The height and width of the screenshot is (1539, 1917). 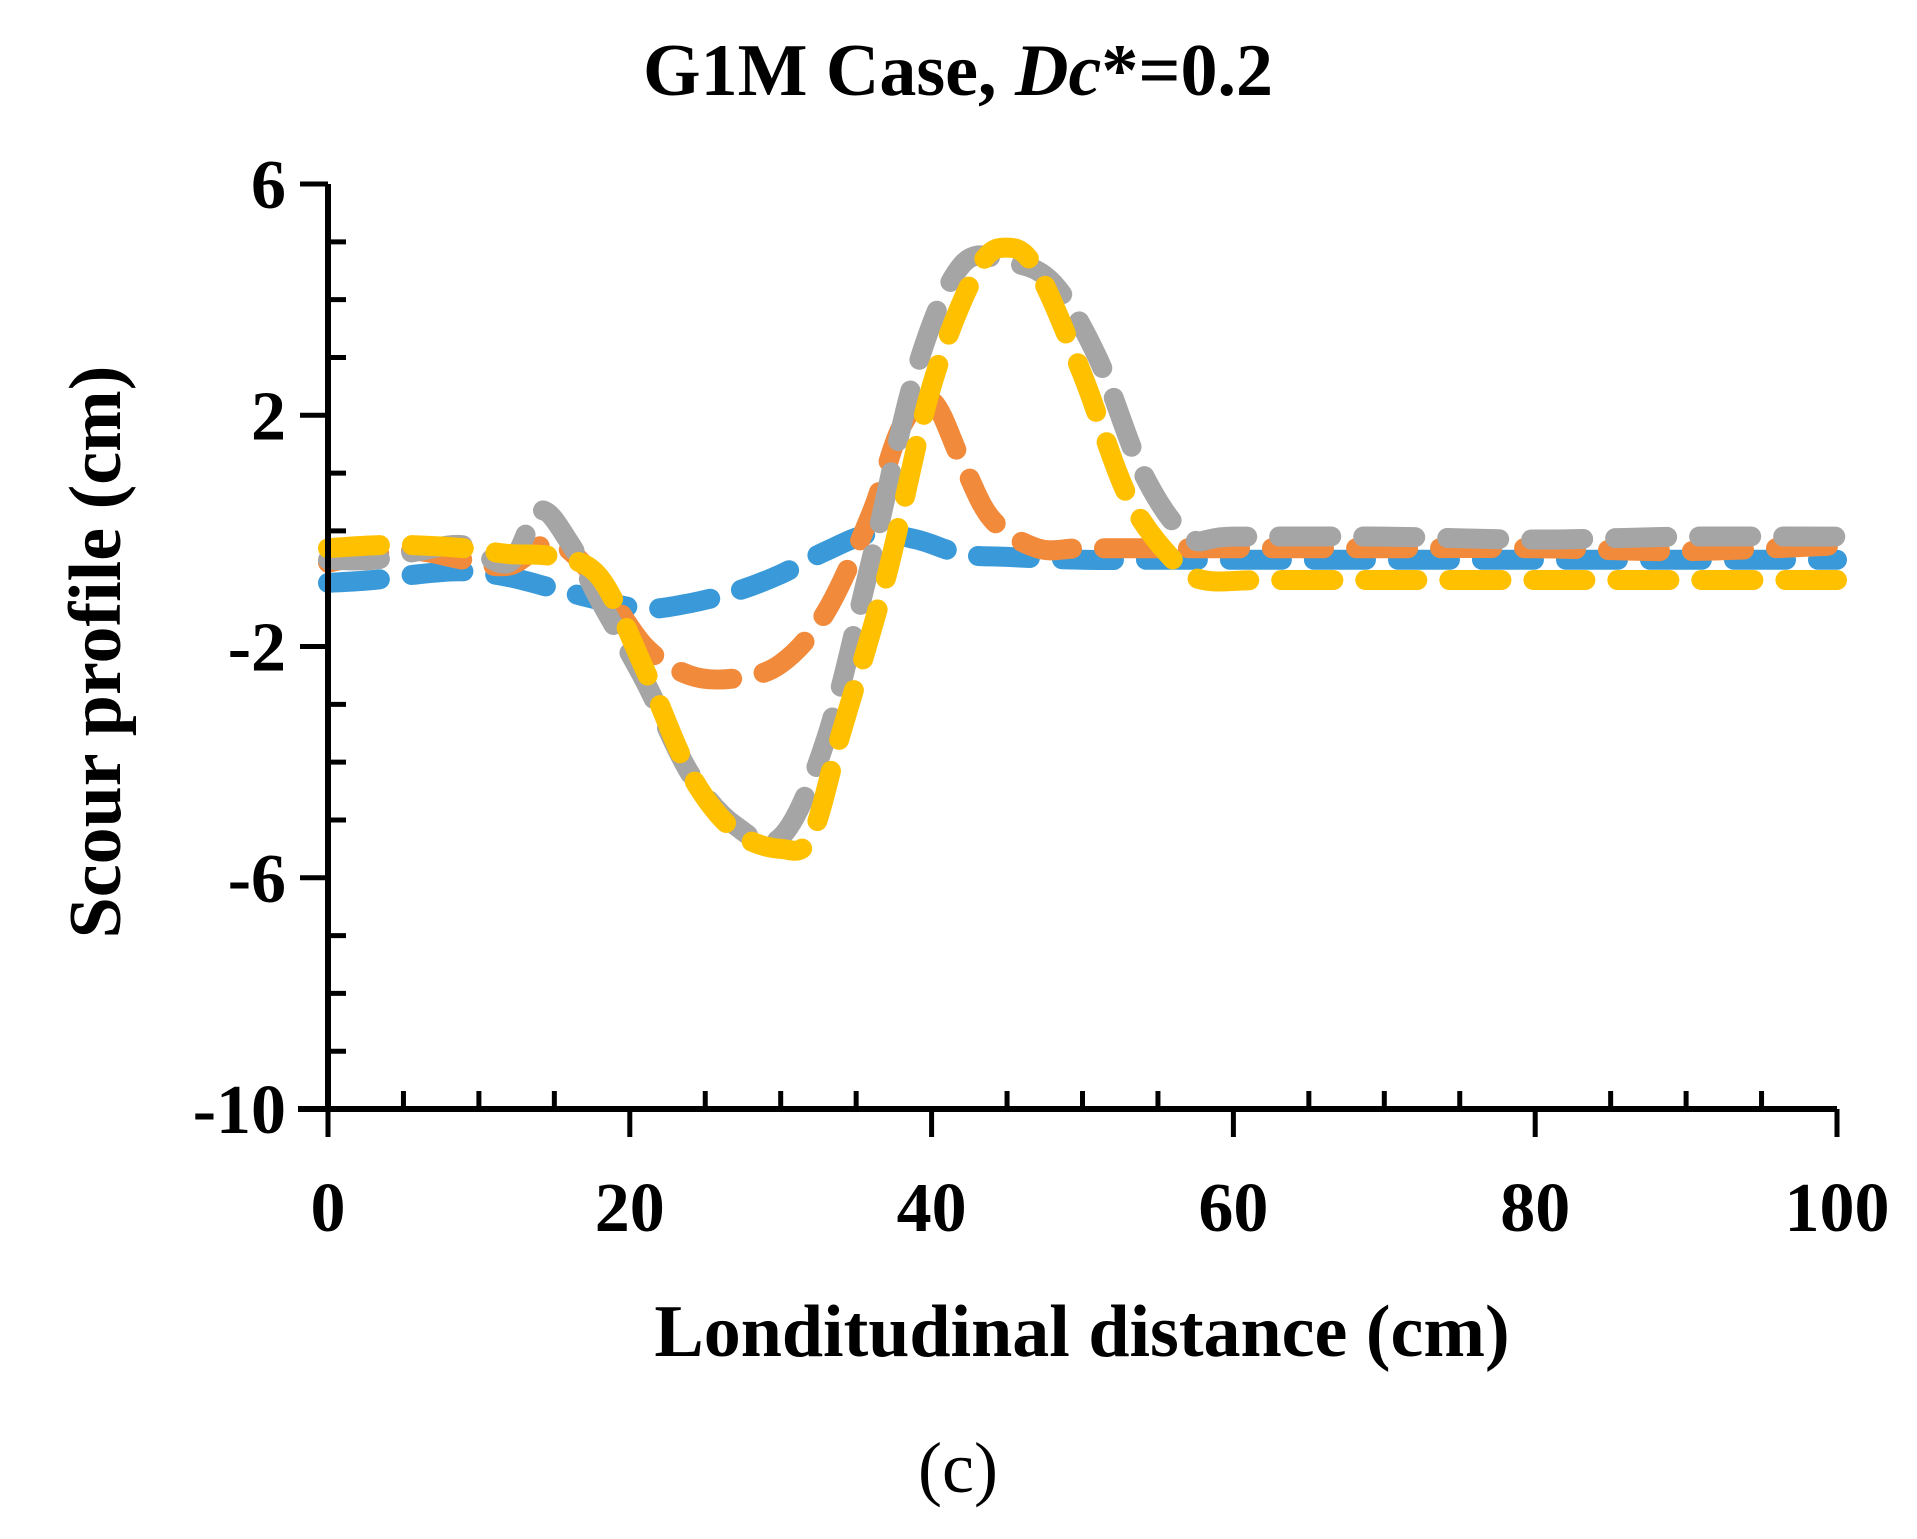 I want to click on x-tick-label: 60, so click(x=1233, y=1208).